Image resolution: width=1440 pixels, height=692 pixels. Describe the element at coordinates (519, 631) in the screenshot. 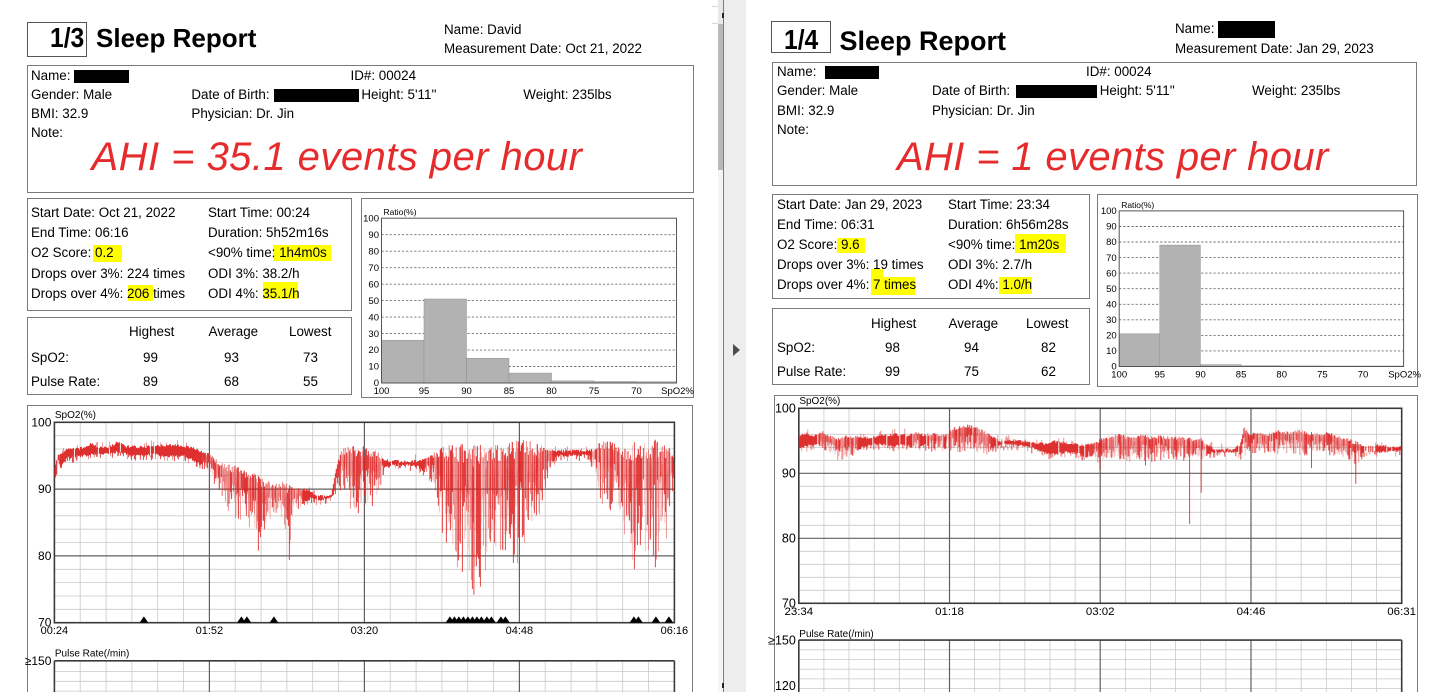

I see `svg-text: 04:48` at that location.